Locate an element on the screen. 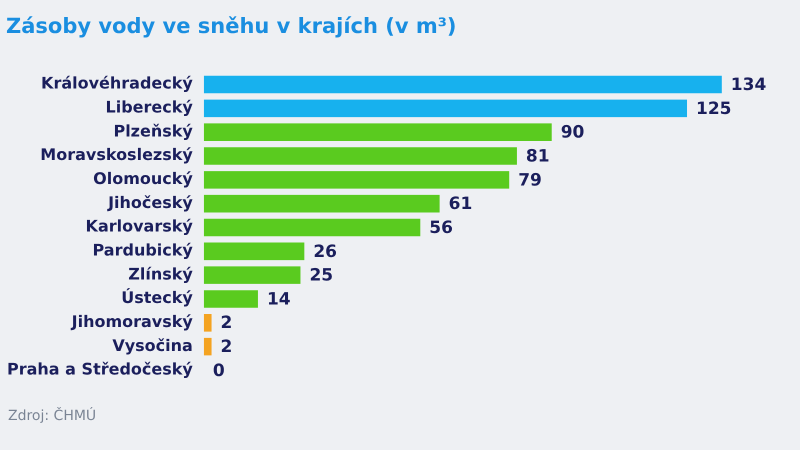 This screenshot has width=800, height=450. chart-title: Zásoby vody ve sněhu v krajích (v m³) is located at coordinates (231, 26).